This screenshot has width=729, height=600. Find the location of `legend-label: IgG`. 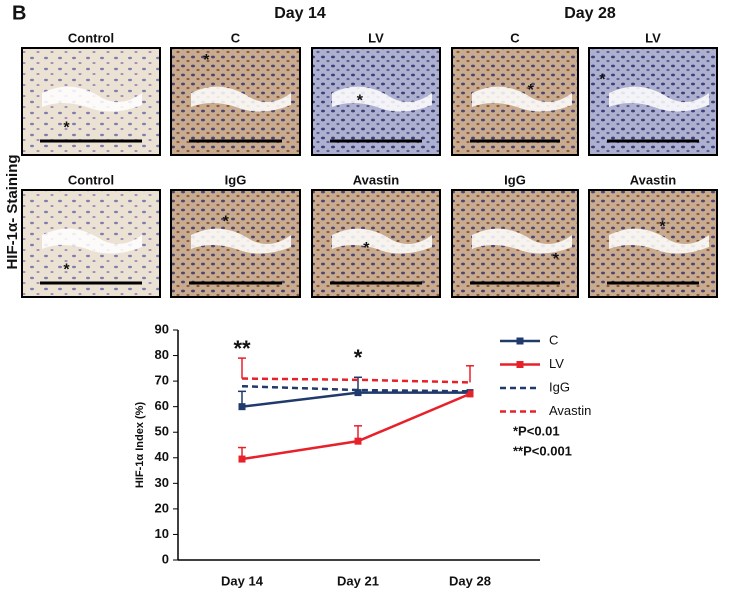

legend-label: IgG is located at coordinates (559, 386).